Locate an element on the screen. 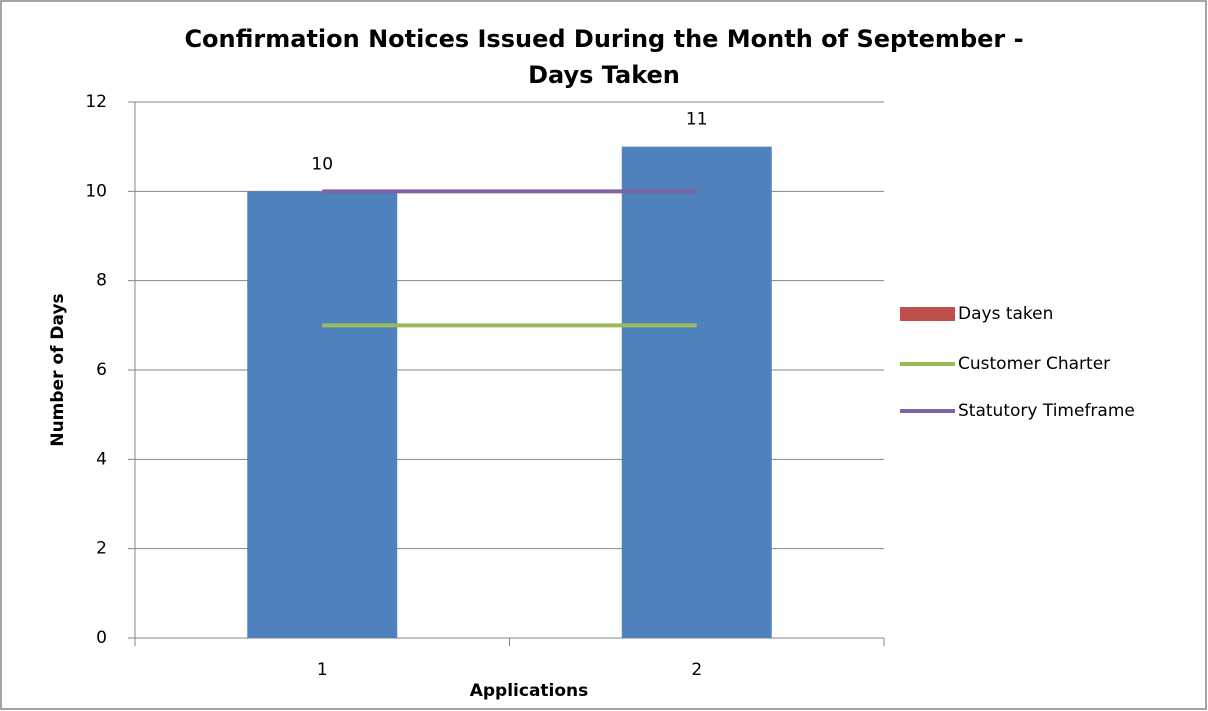 The height and width of the screenshot is (711, 1208). y-tick-label: 10 is located at coordinates (96, 191).